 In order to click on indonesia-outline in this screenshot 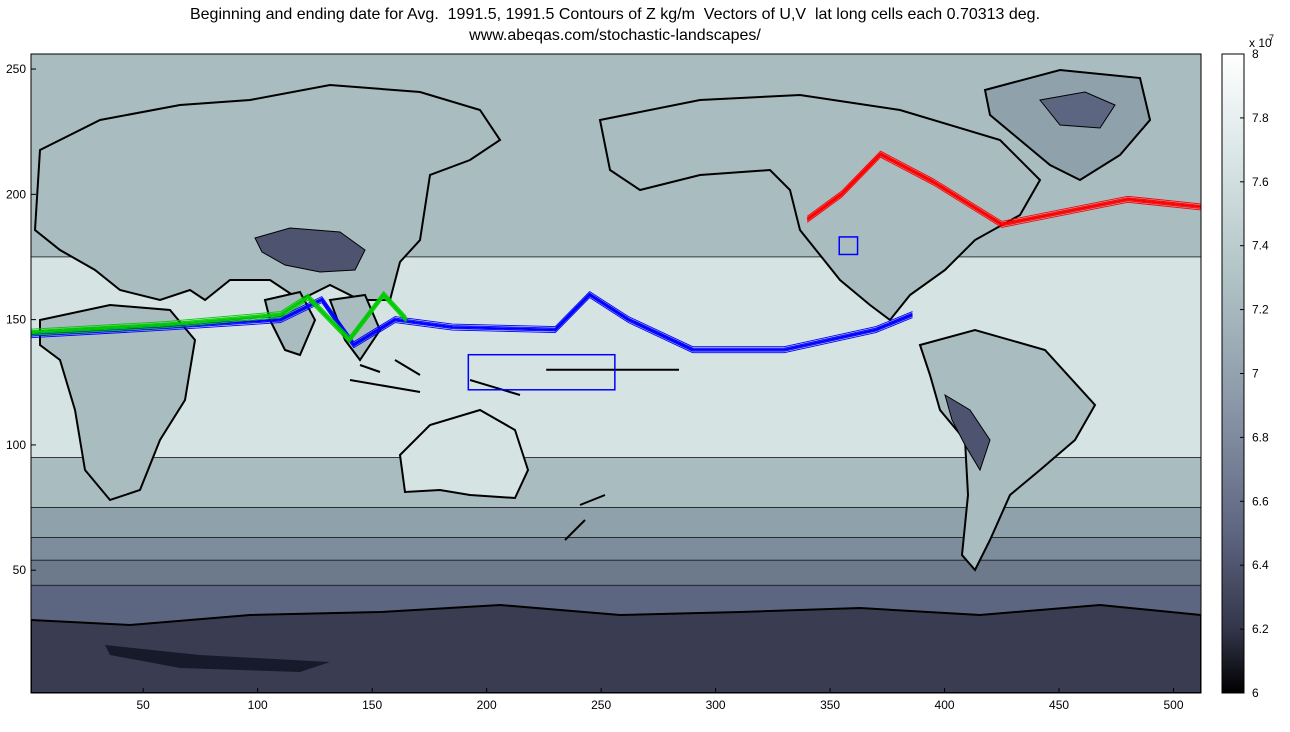, I will do `click(435, 377)`.